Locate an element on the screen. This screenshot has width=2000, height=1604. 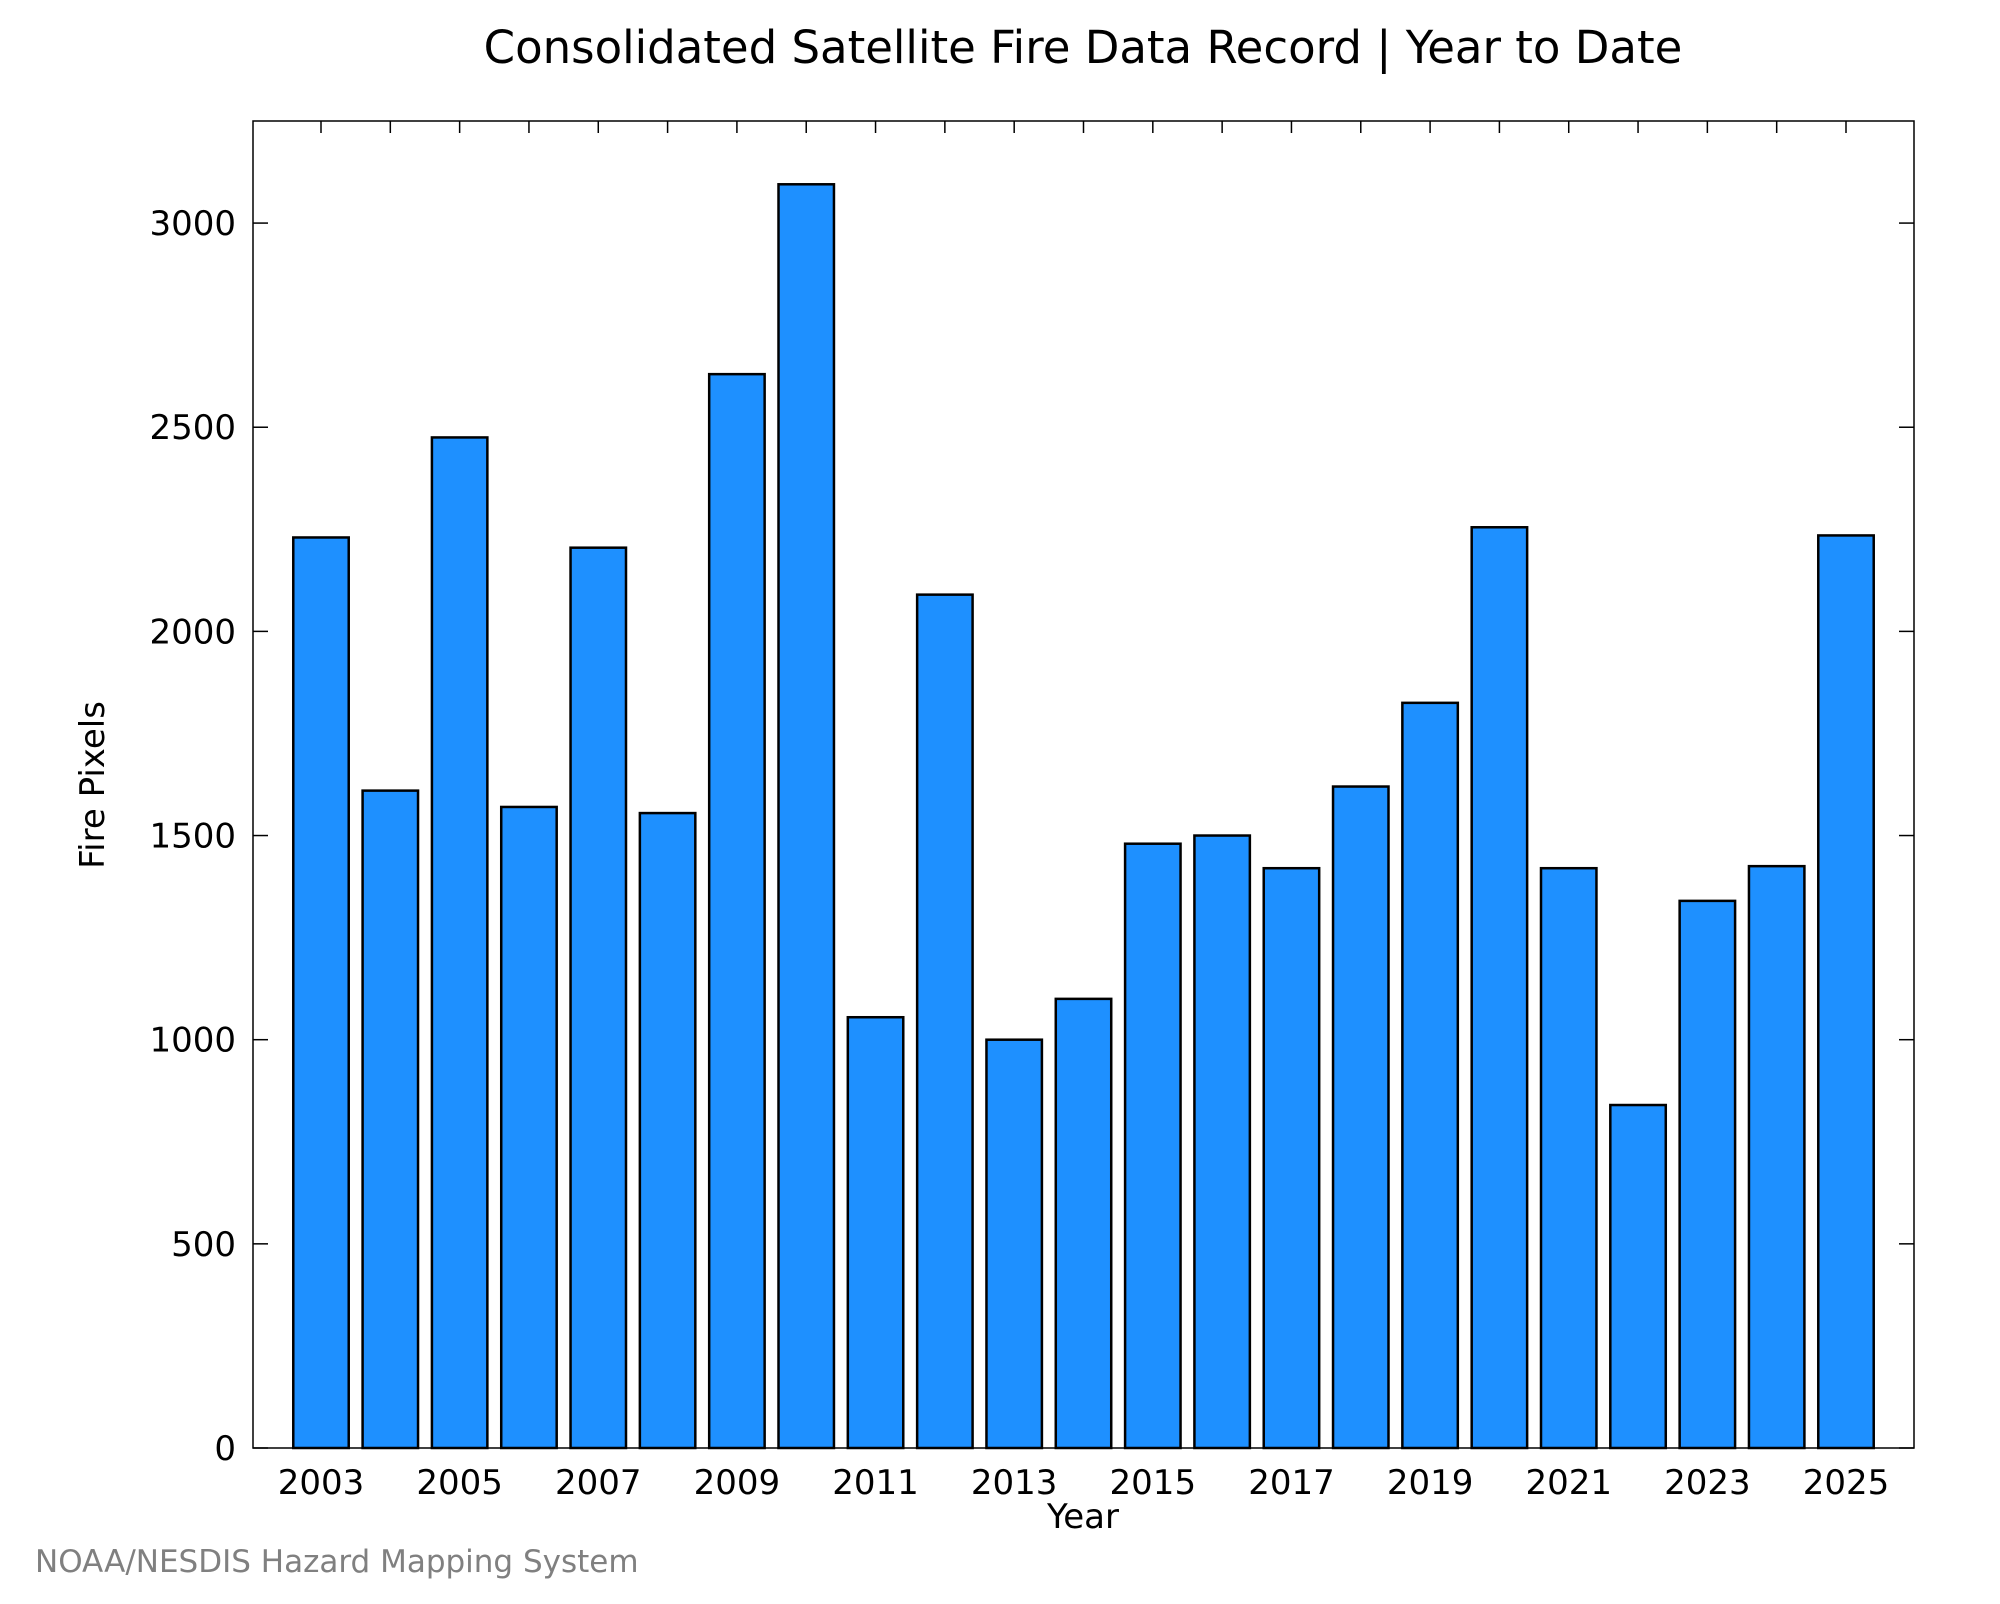
x-tick-label: 2017 is located at coordinates (1291, 1483).